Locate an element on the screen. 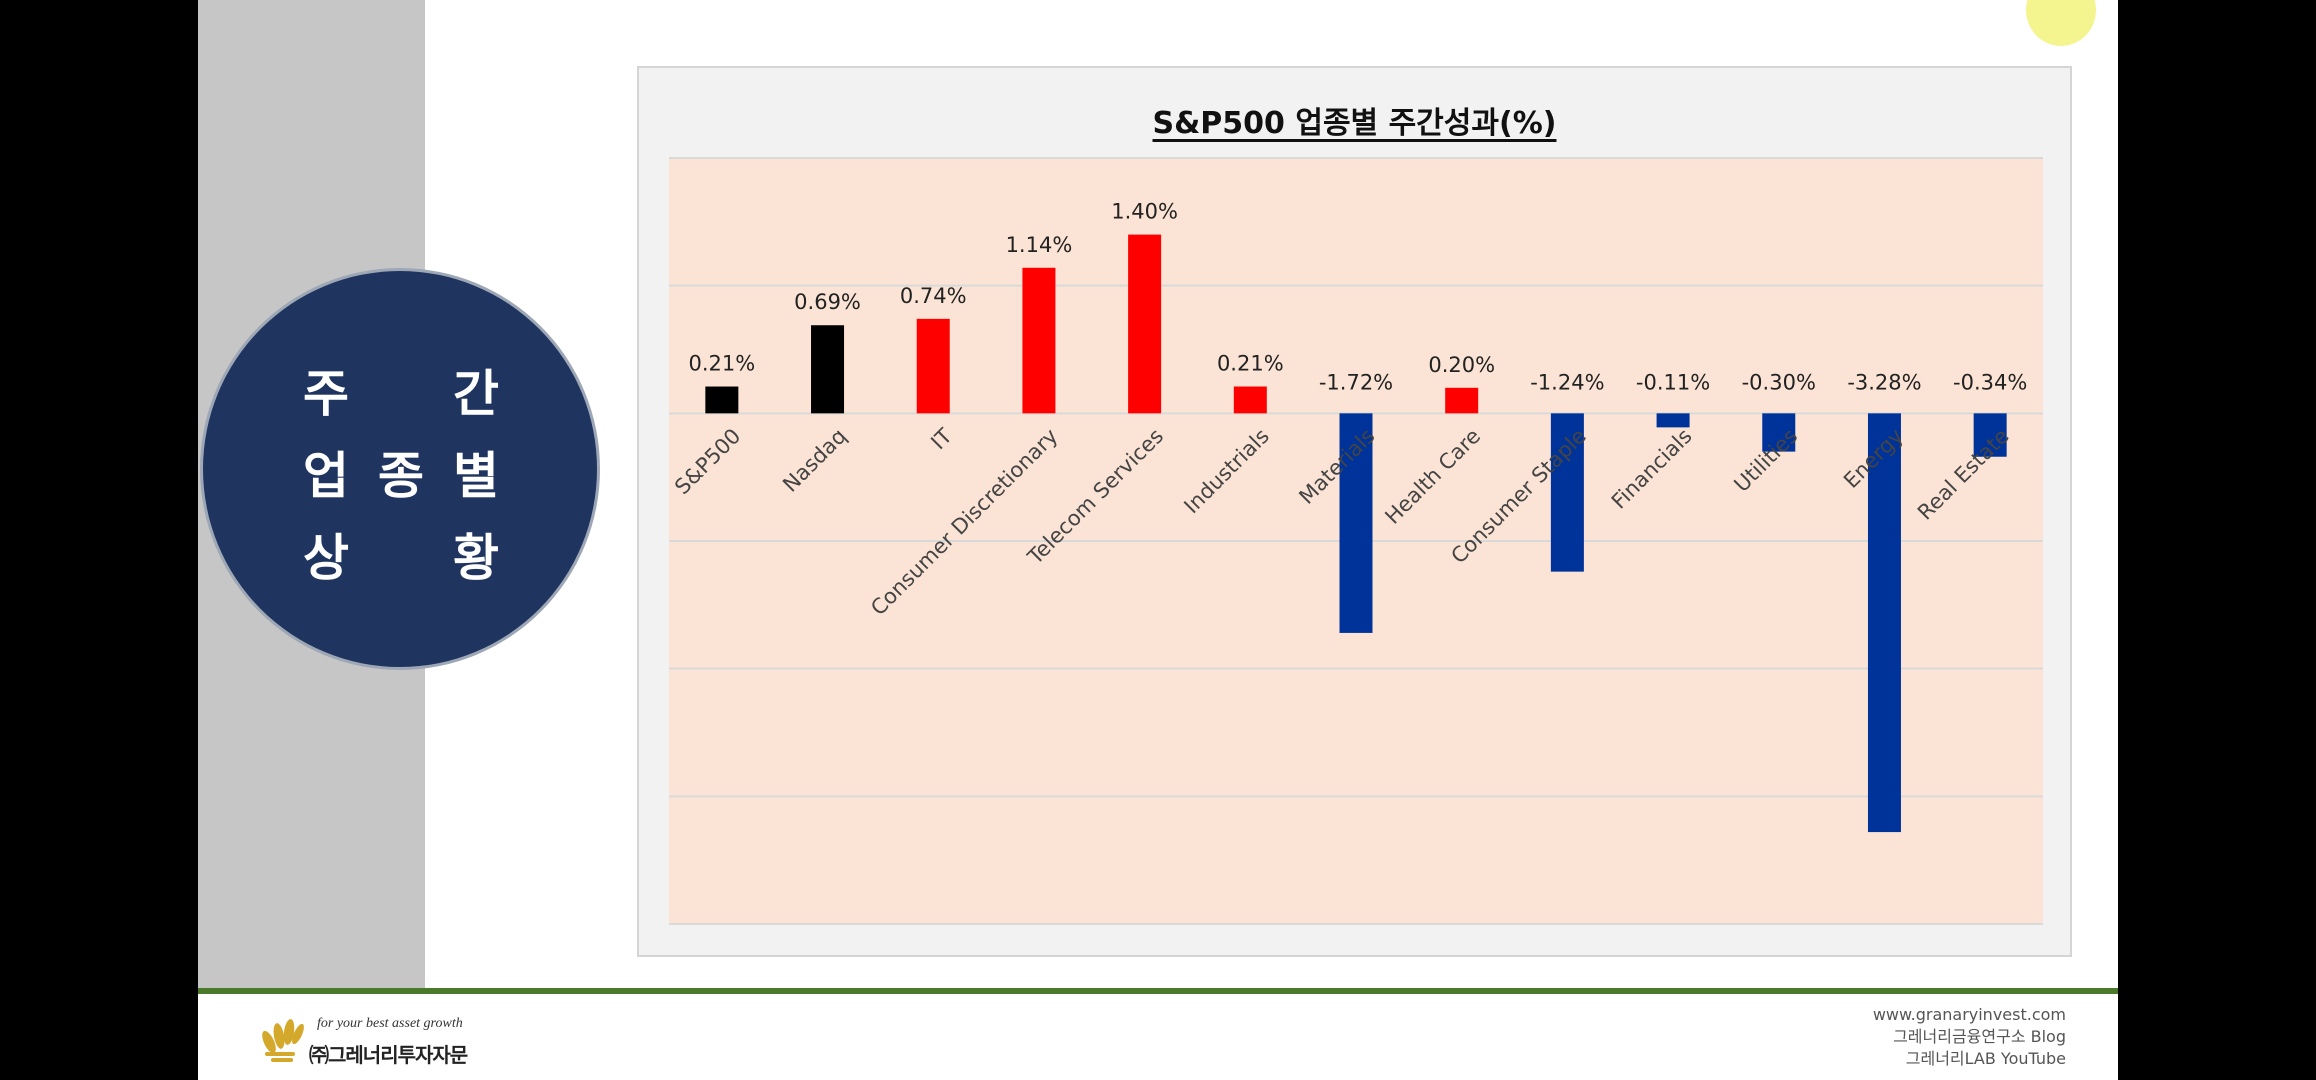 The width and height of the screenshot is (2316, 1080). chart-title: S&P500 업종별 주간성과(%) is located at coordinates (1354, 123).